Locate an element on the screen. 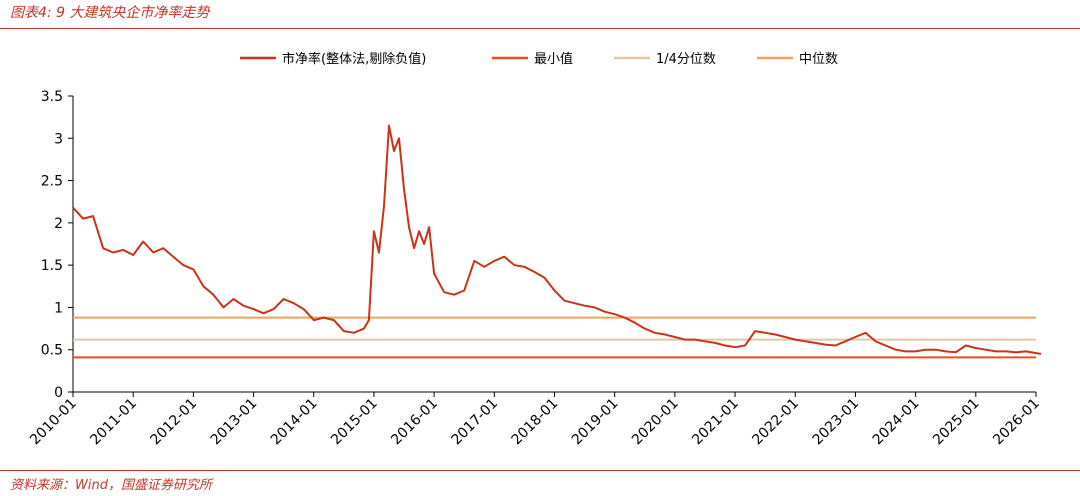 This screenshot has height=496, width=1080. x-tick-label: 2016-01 is located at coordinates (414, 422).